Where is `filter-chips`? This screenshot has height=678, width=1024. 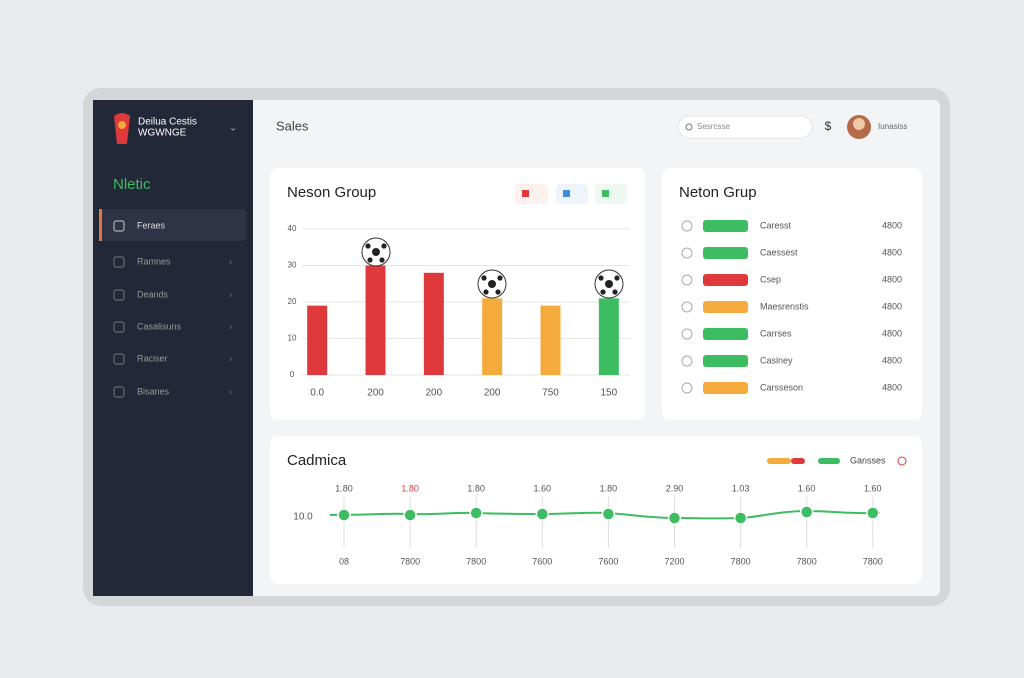 filter-chips is located at coordinates (571, 194).